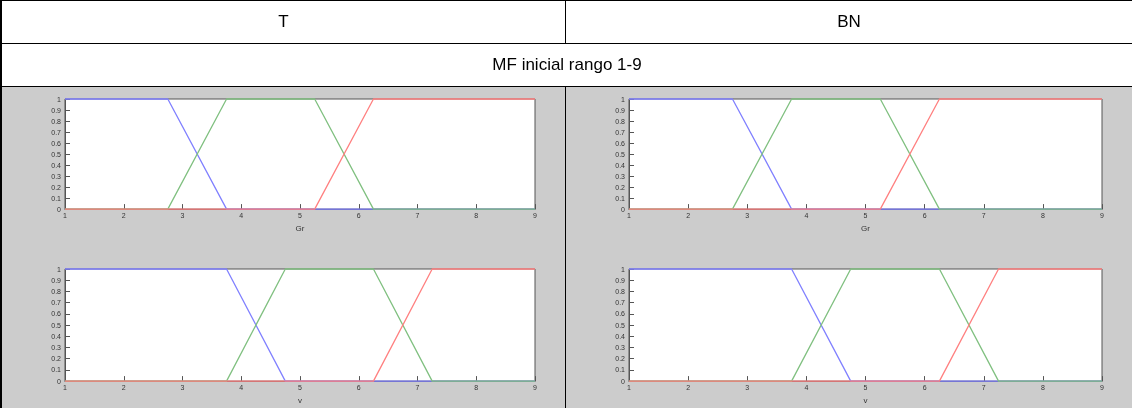  Describe the element at coordinates (284, 22) in the screenshot. I see `chart-title: T` at that location.